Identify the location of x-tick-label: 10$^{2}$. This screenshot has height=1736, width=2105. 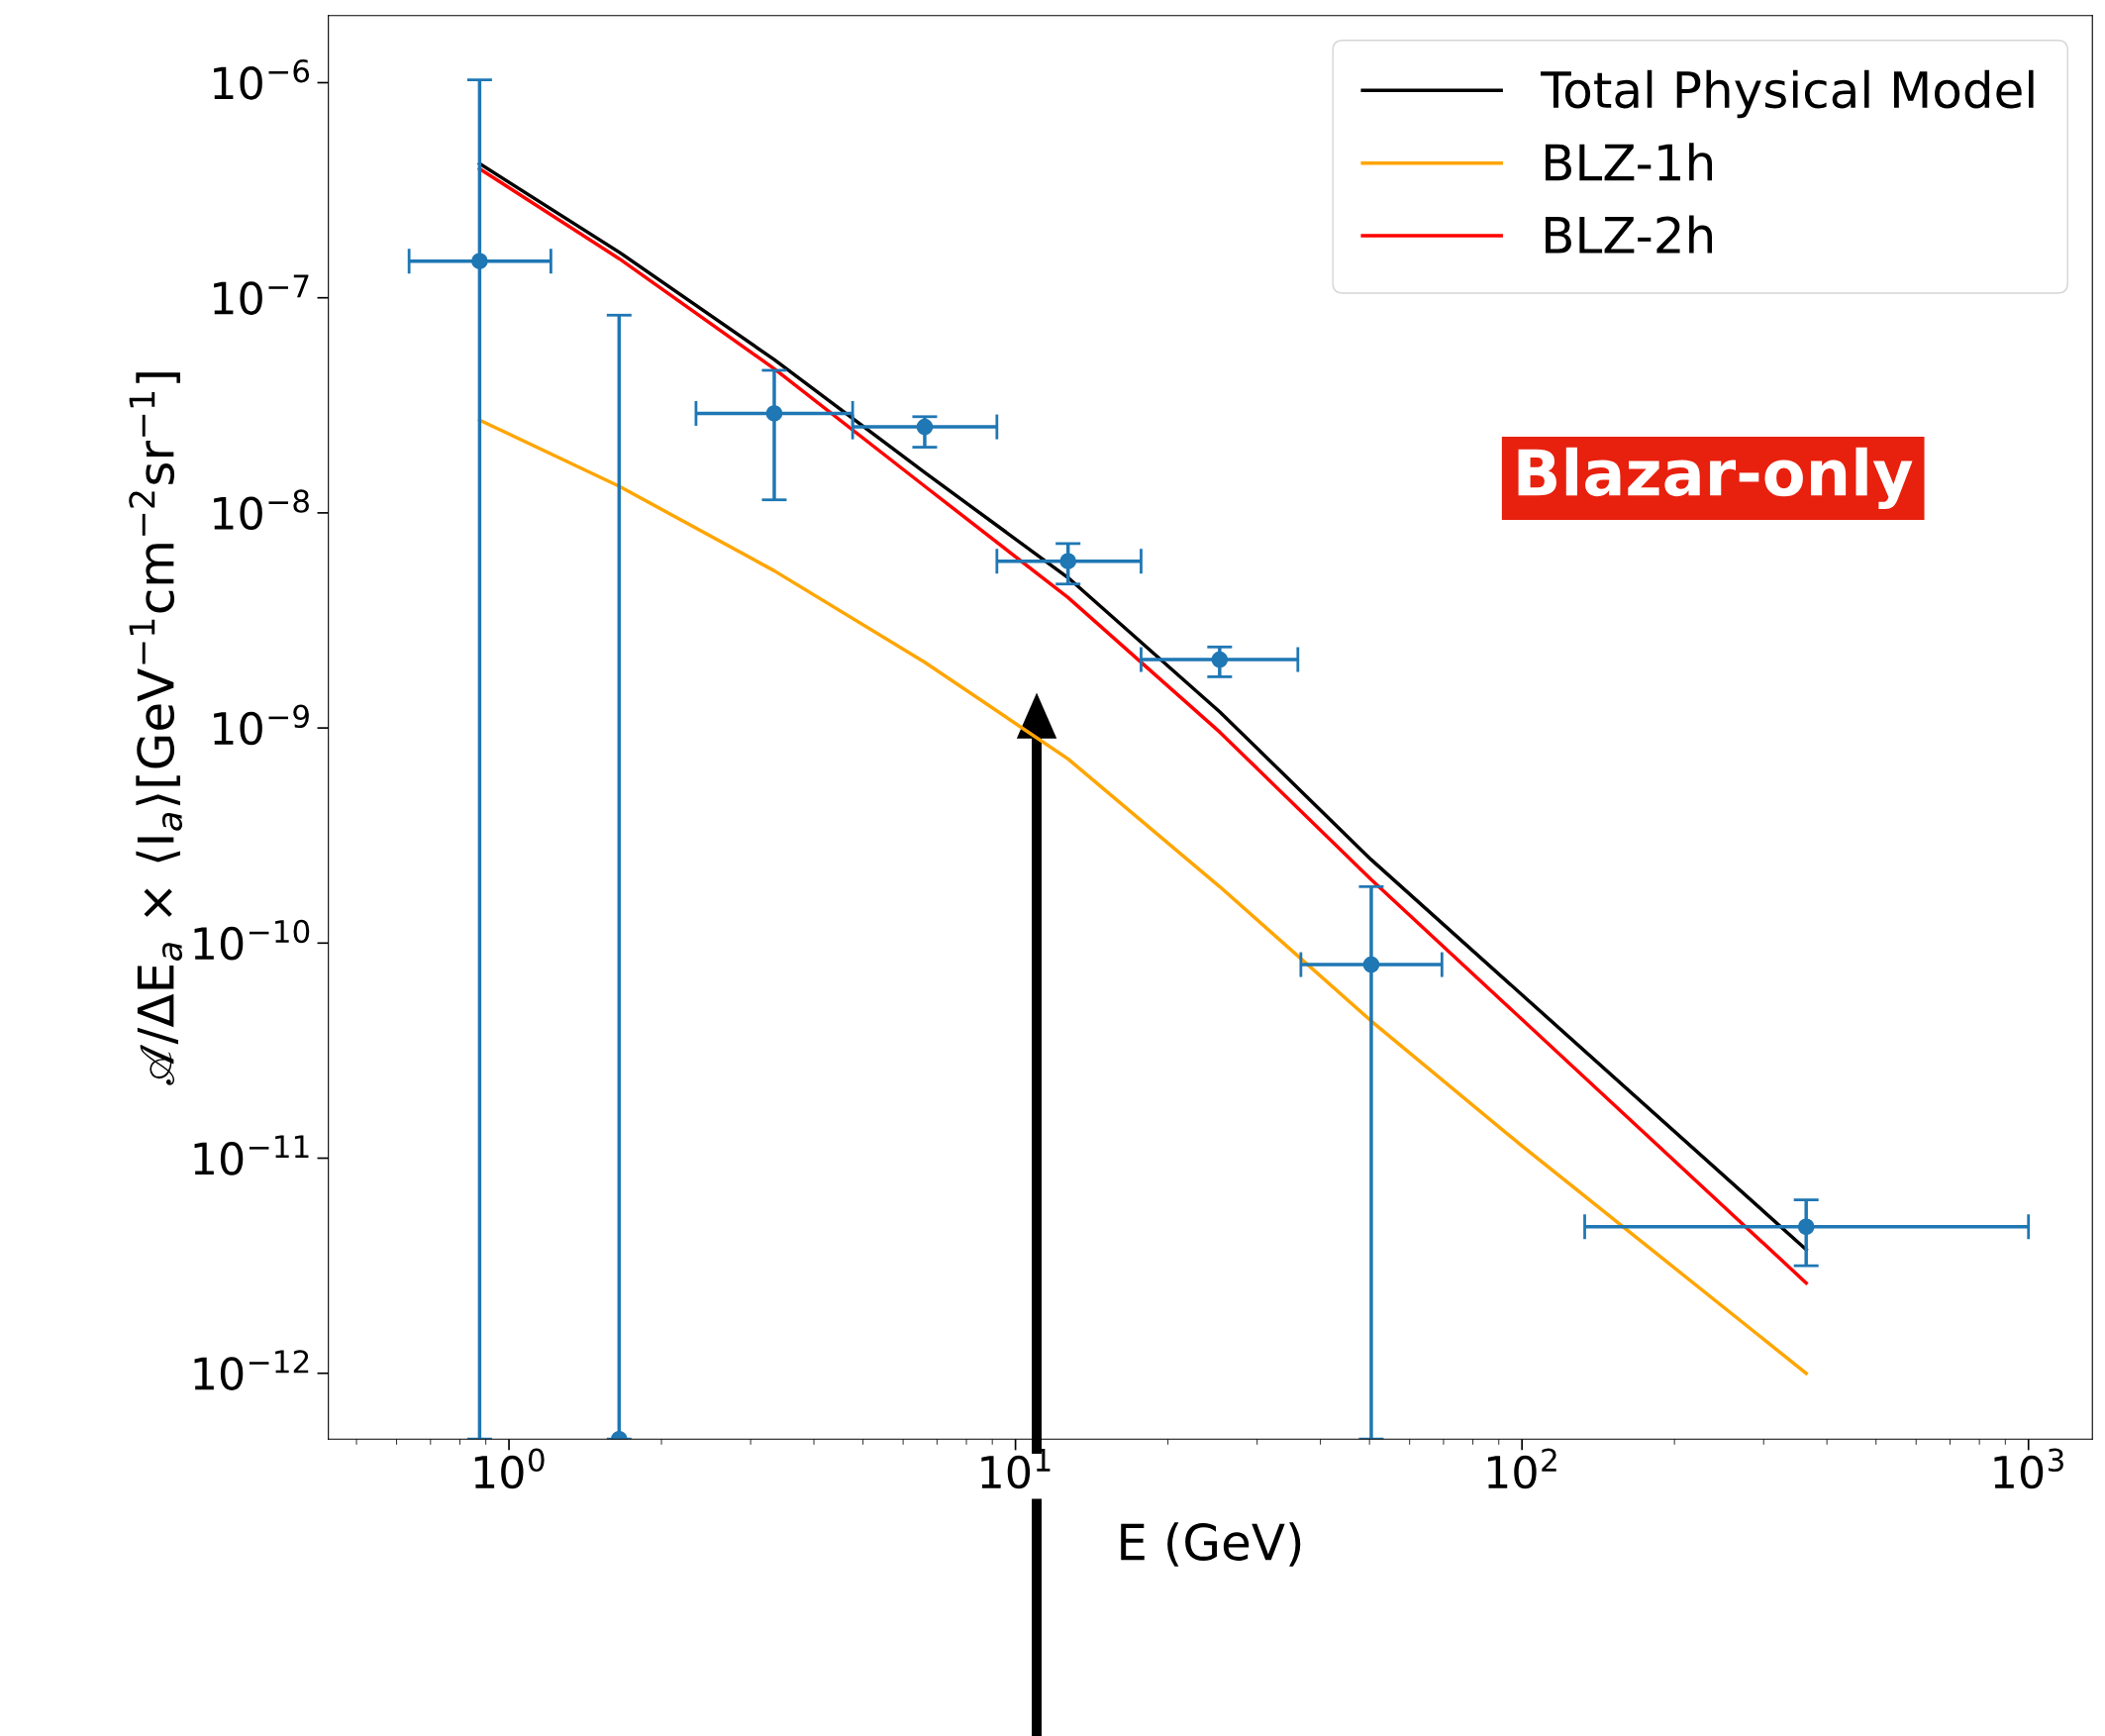
(1521, 1468).